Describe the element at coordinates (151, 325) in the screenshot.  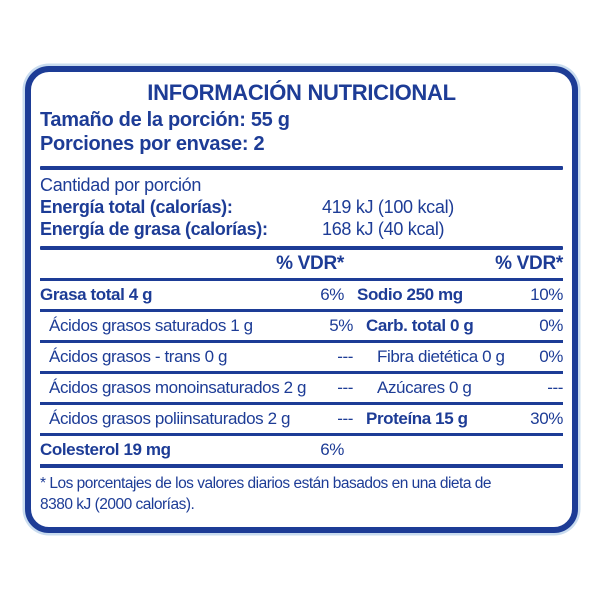
I see `nutrient-saturated-fat: Ácidos grasos saturados 1 g` at that location.